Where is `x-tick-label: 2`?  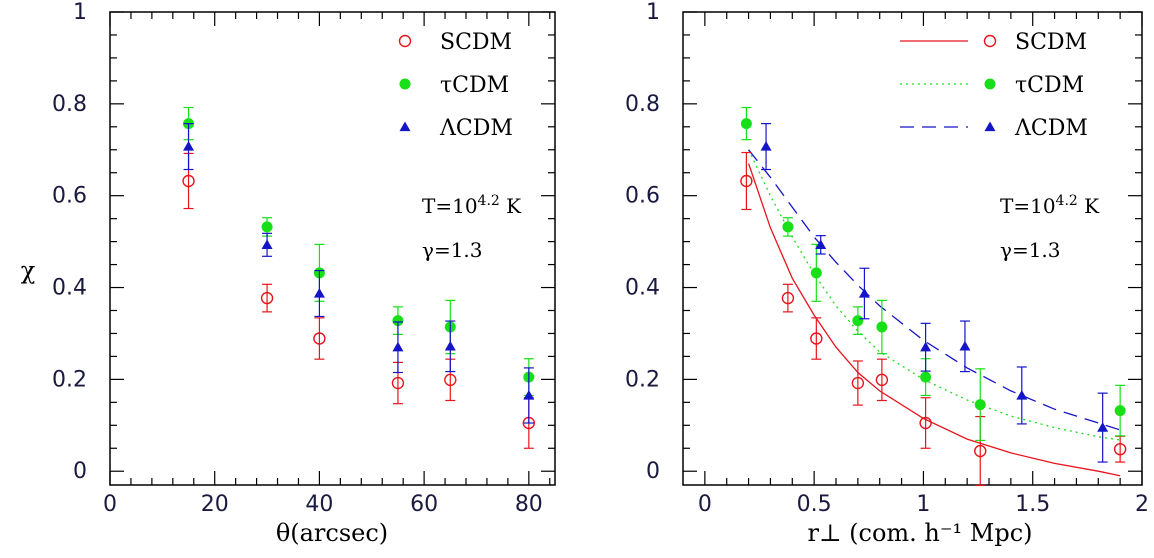 x-tick-label: 2 is located at coordinates (1142, 504).